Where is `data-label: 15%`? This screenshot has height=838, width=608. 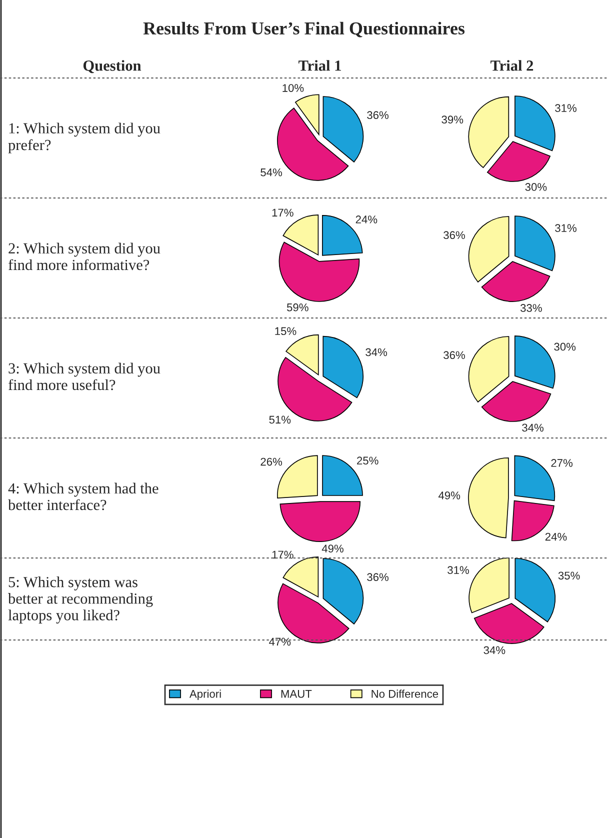 data-label: 15% is located at coordinates (285, 331).